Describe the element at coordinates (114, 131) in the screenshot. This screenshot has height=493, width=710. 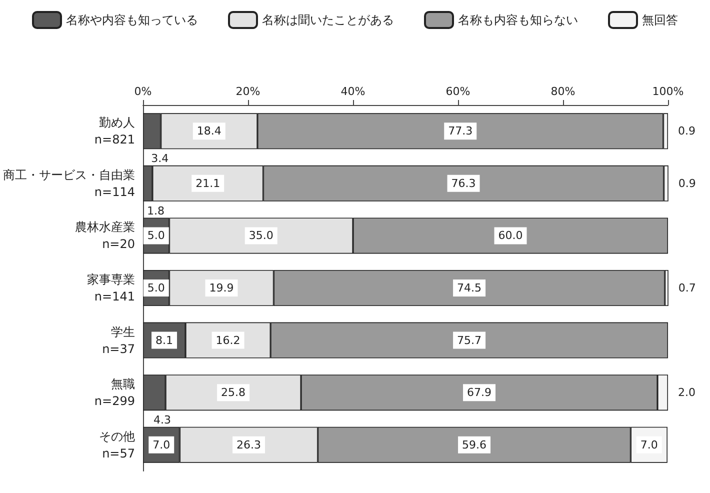
I see `y-tick-label: 勤め人 n=821` at that location.